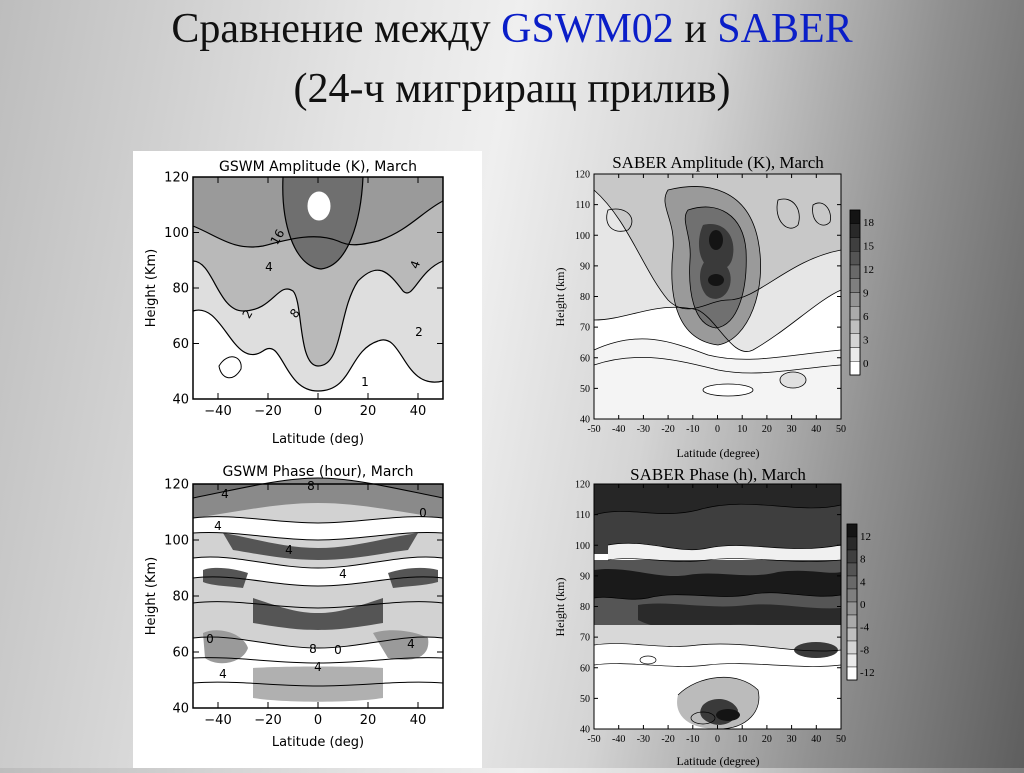  I want to click on saber-amplitude-title: SABER Amplitude (K), March, so click(718, 162).